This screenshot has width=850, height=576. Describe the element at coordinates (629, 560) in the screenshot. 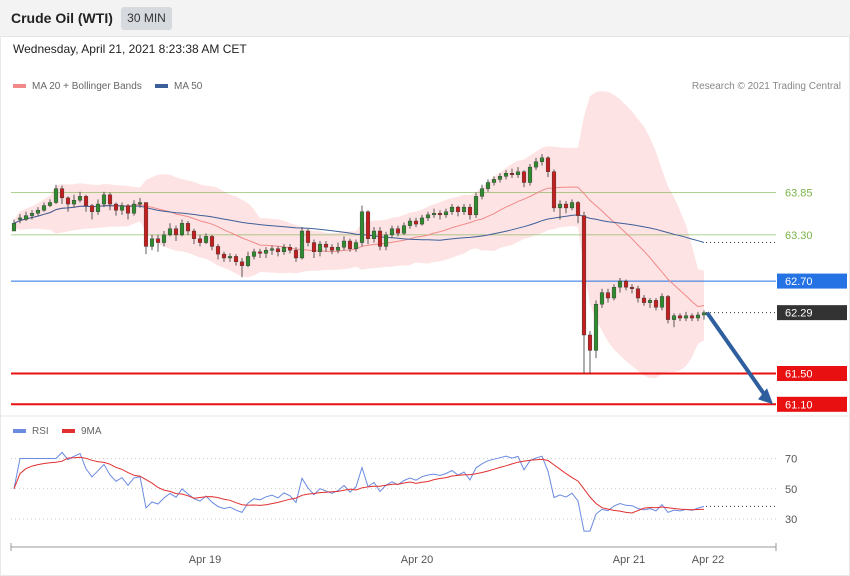

I see `x-tick-label: Apr 21` at that location.